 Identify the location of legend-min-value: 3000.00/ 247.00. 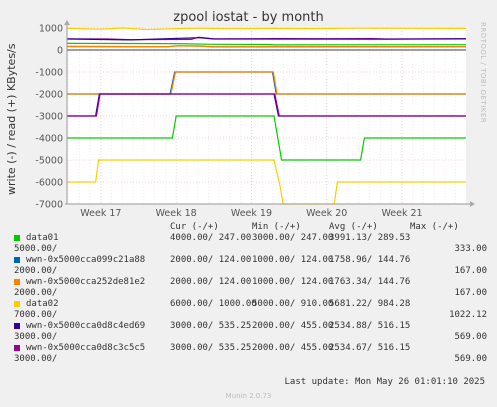
(293, 238).